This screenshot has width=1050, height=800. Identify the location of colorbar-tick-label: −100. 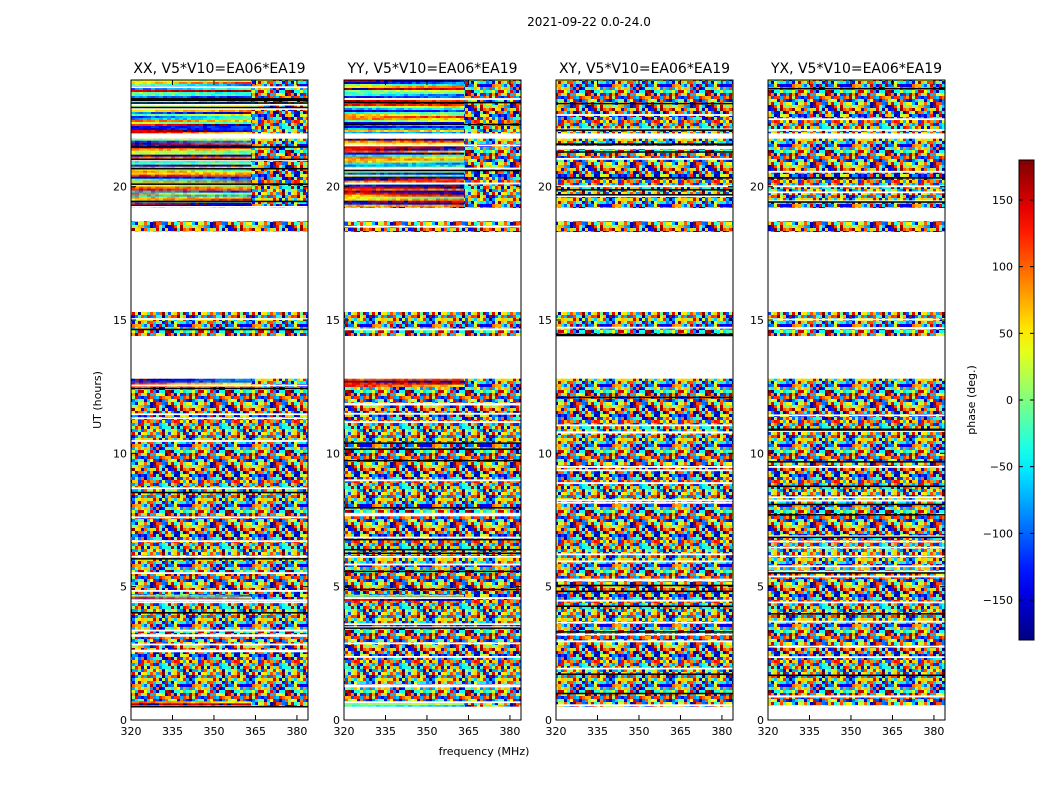
(998, 533).